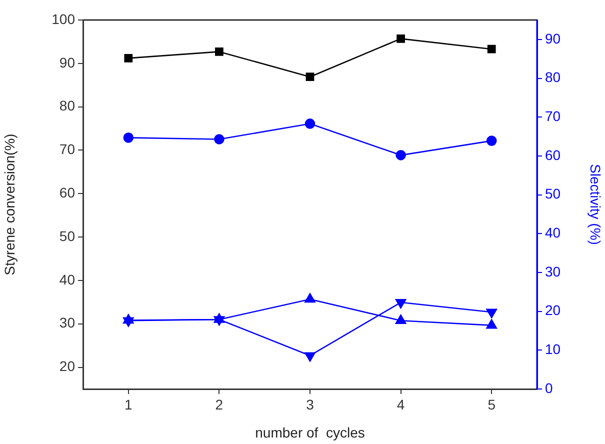 The height and width of the screenshot is (444, 605). Describe the element at coordinates (596, 204) in the screenshot. I see `y2-axis-title: Slectivity (%)` at that location.